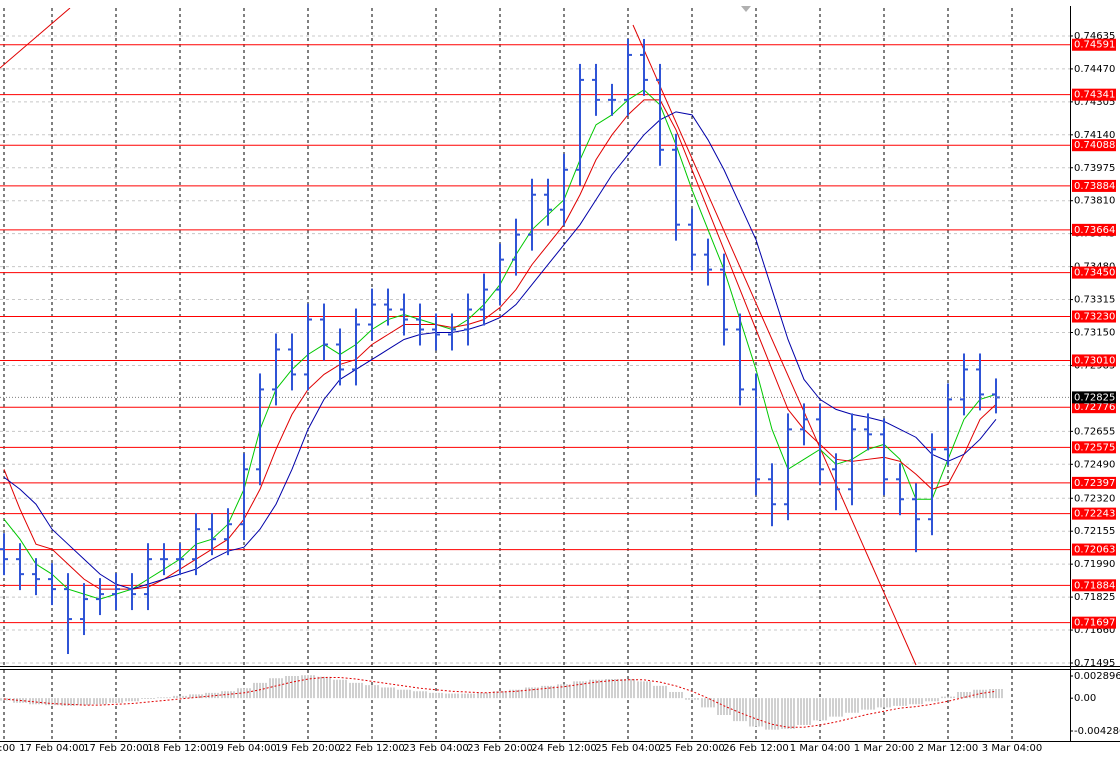 This screenshot has height=758, width=1120. I want to click on level-label: 0.72063, so click(1094, 550).